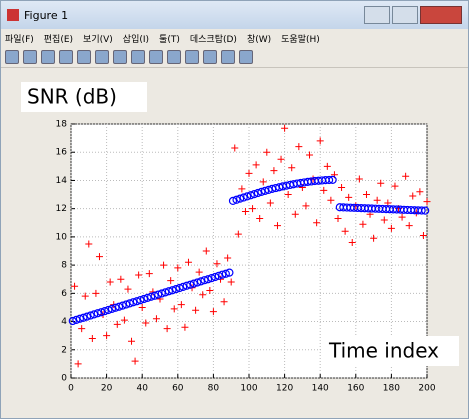  Describe the element at coordinates (19, 39) in the screenshot. I see `menu-item: 파일(F)` at that location.